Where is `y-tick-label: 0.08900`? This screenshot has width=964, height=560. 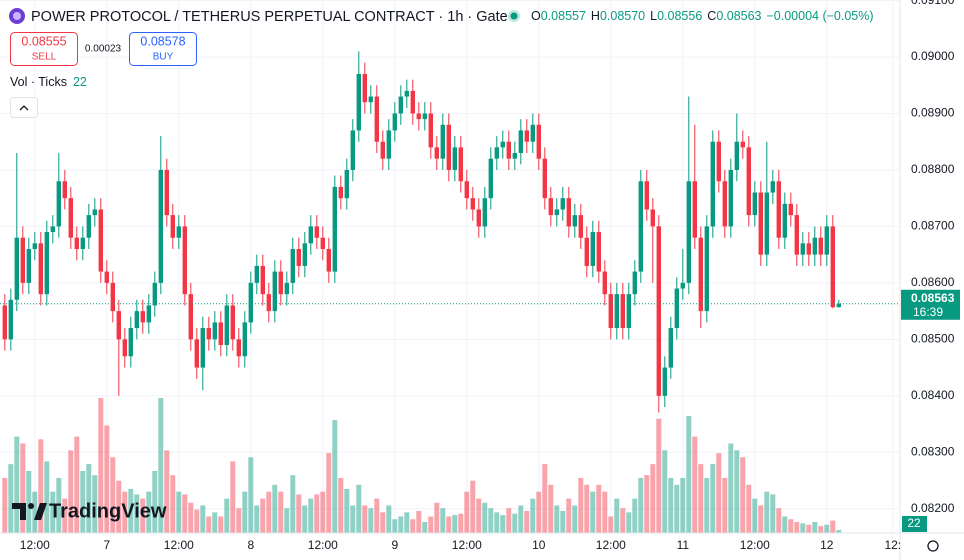
y-tick-label: 0.08900 is located at coordinates (933, 113).